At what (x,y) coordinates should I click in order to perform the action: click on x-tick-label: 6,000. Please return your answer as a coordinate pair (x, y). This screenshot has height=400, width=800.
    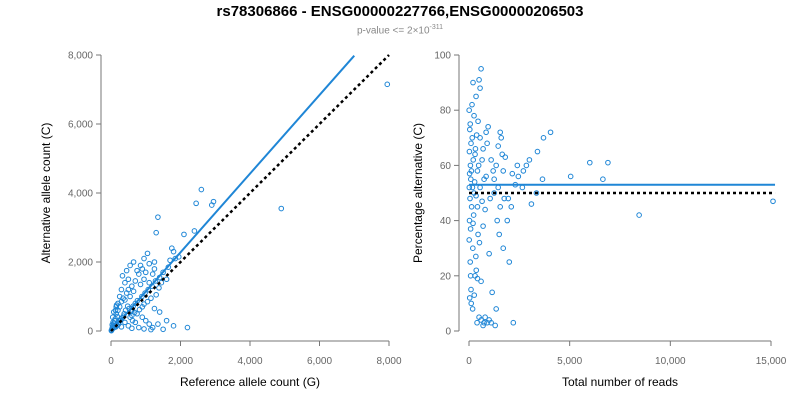
    Looking at the image, I should click on (319, 361).